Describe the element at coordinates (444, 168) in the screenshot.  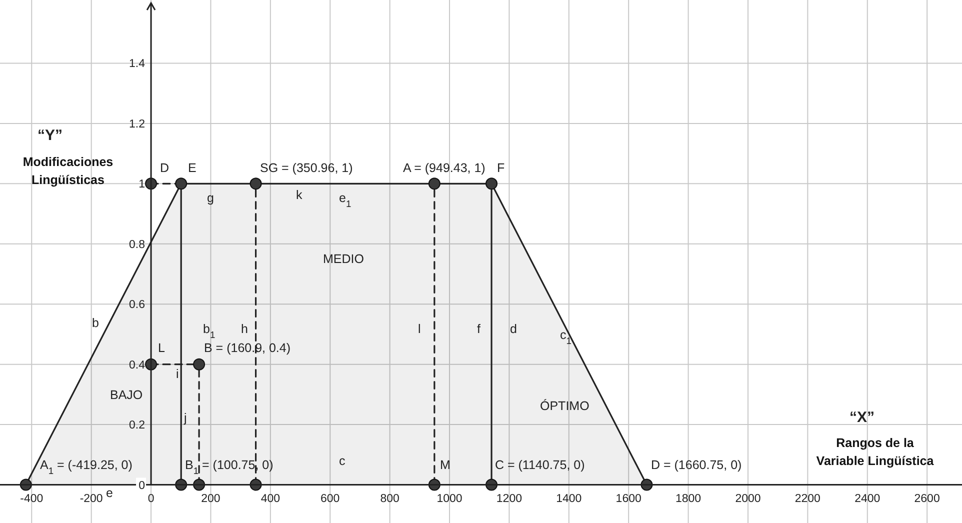
I see `annotation: A = (949.43, 1)` at that location.